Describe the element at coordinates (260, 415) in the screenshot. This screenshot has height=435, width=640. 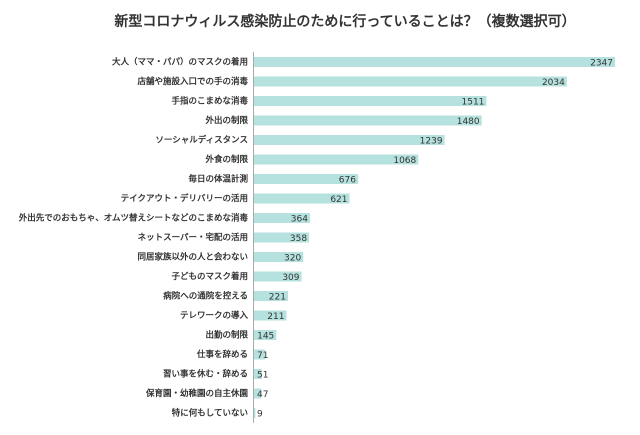
I see `value-label: 9` at that location.